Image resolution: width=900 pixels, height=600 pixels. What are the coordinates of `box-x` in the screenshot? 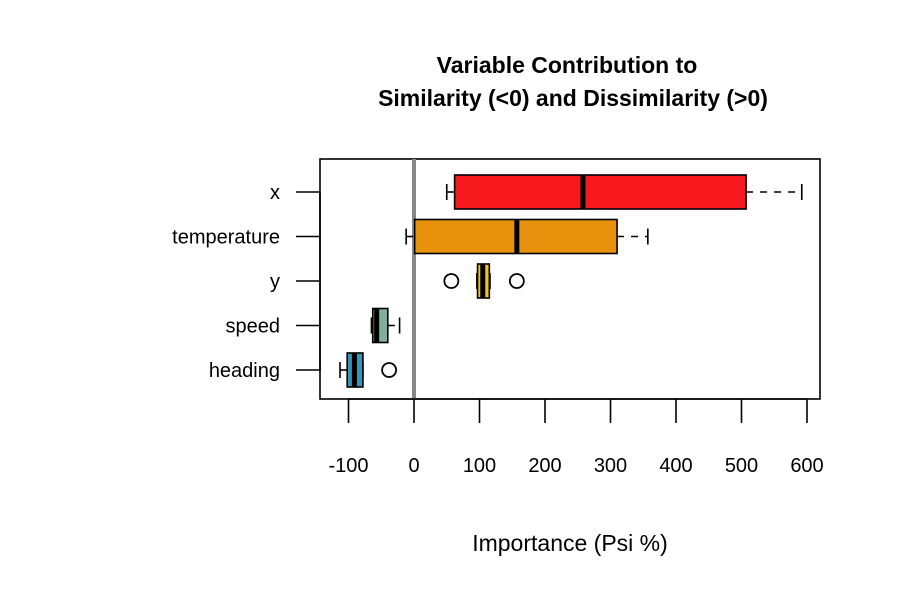 It's located at (600, 192).